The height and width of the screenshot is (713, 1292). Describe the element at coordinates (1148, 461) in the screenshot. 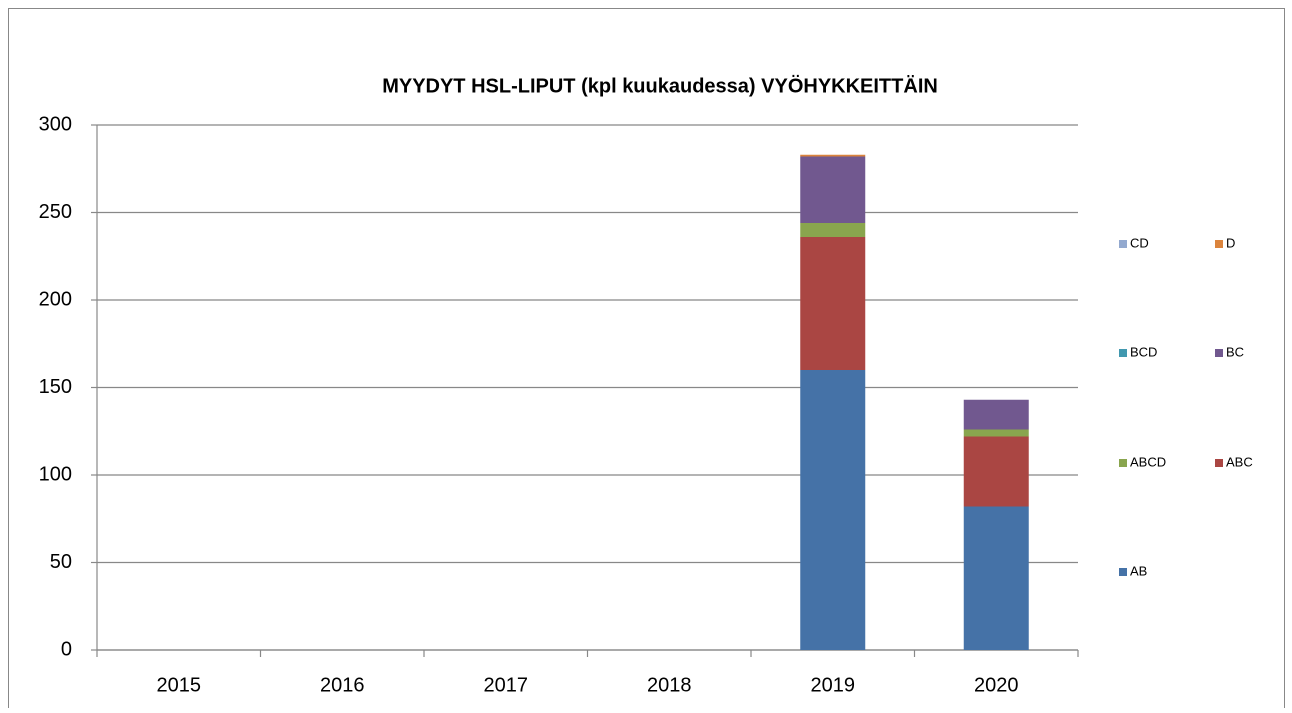

I see `legend-label: ABCD` at that location.